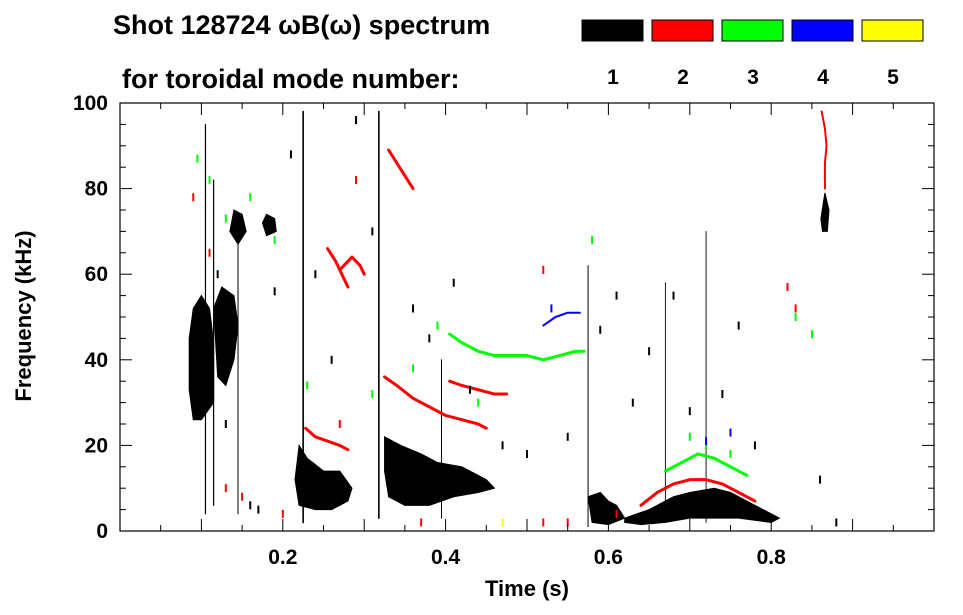  I want to click on x-tick-label: 0.2, so click(282, 557).